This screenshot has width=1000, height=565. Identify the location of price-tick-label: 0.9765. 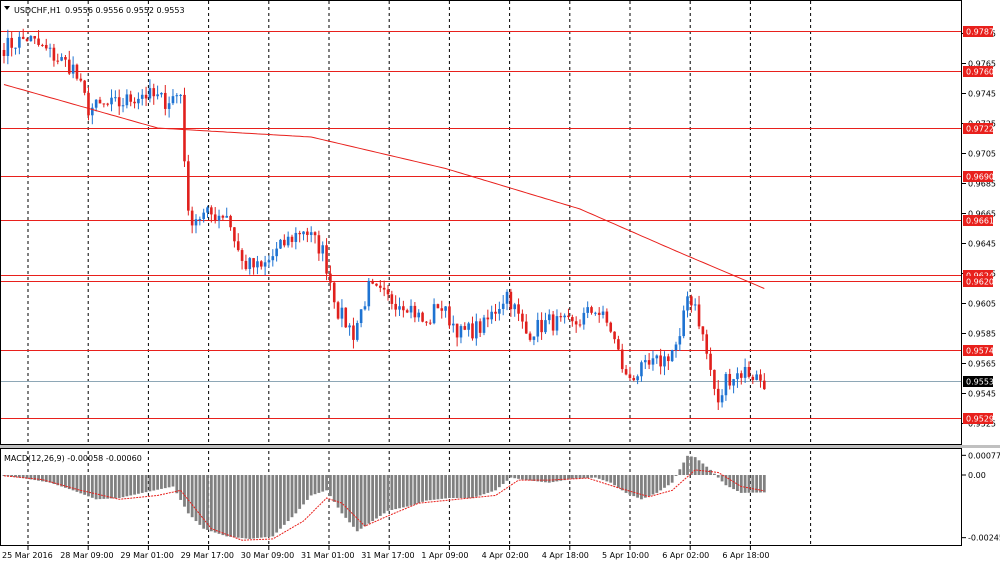
(982, 64).